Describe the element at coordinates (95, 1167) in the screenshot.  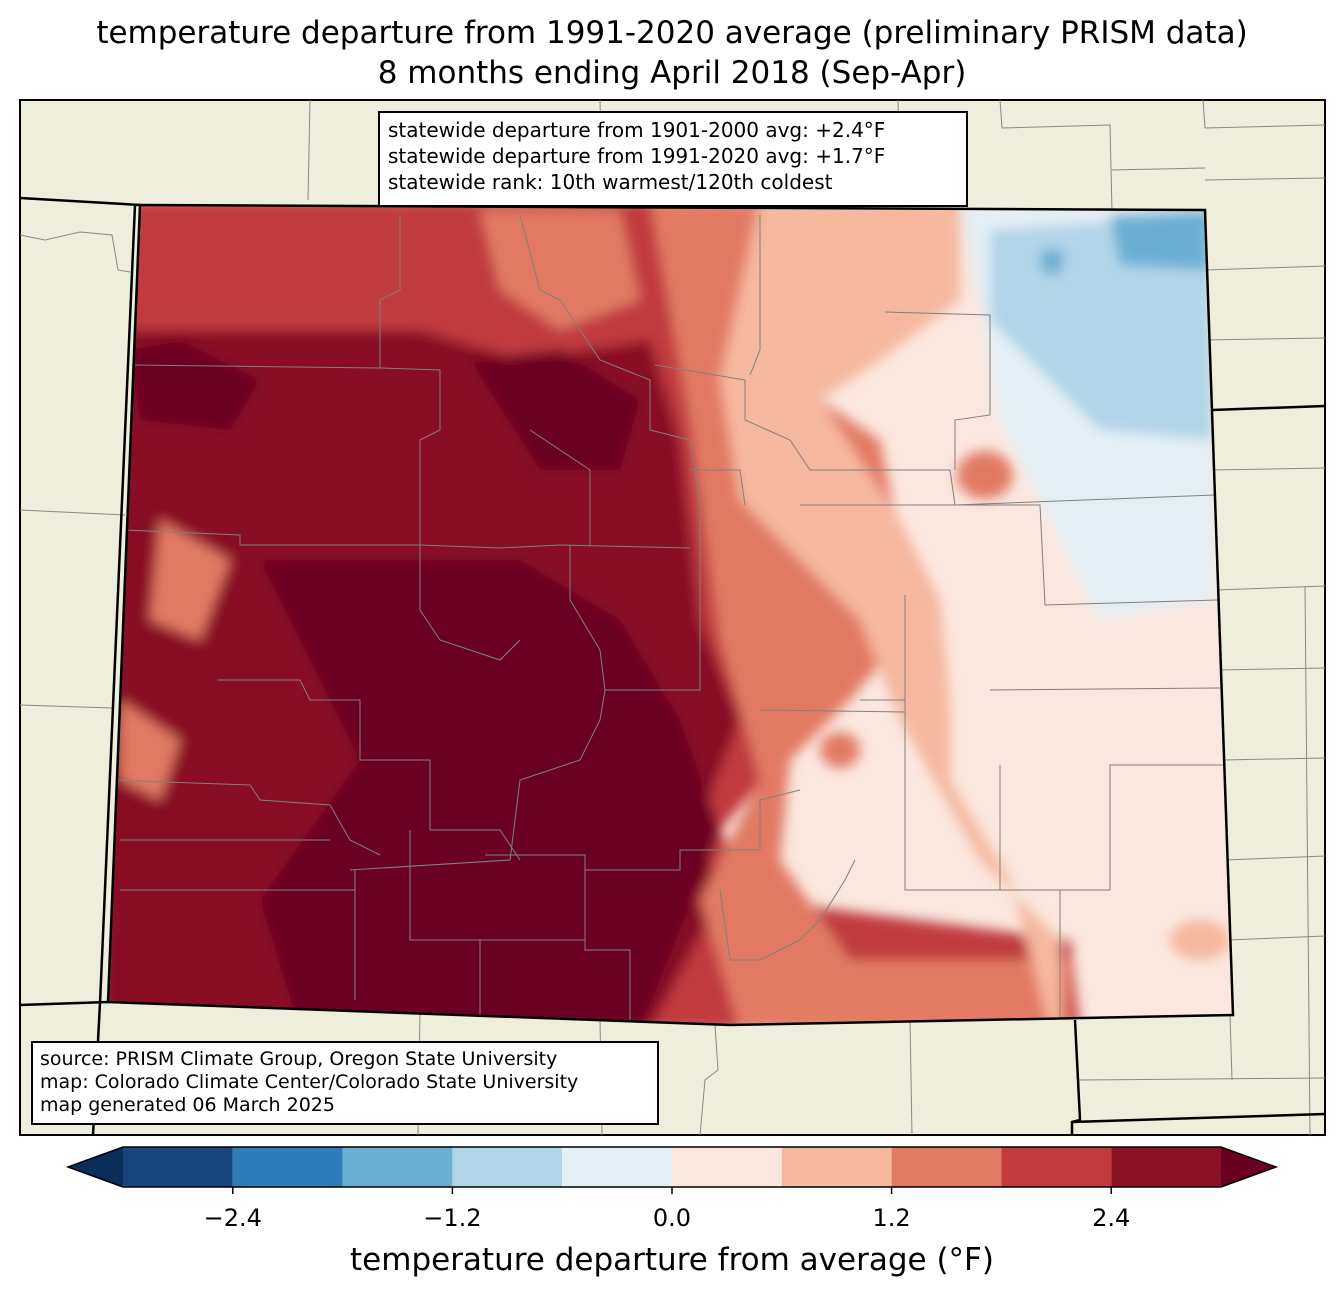
I see `colorbar-under-extension` at that location.